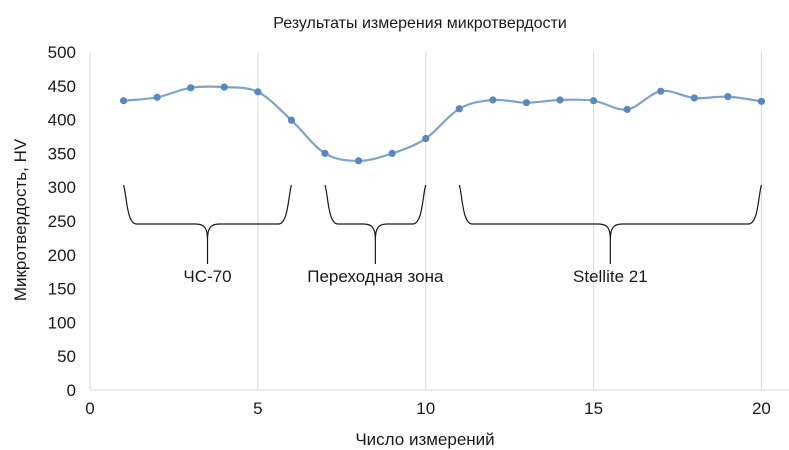 The height and width of the screenshot is (450, 789). I want to click on y-tick-label: 200, so click(62, 255).